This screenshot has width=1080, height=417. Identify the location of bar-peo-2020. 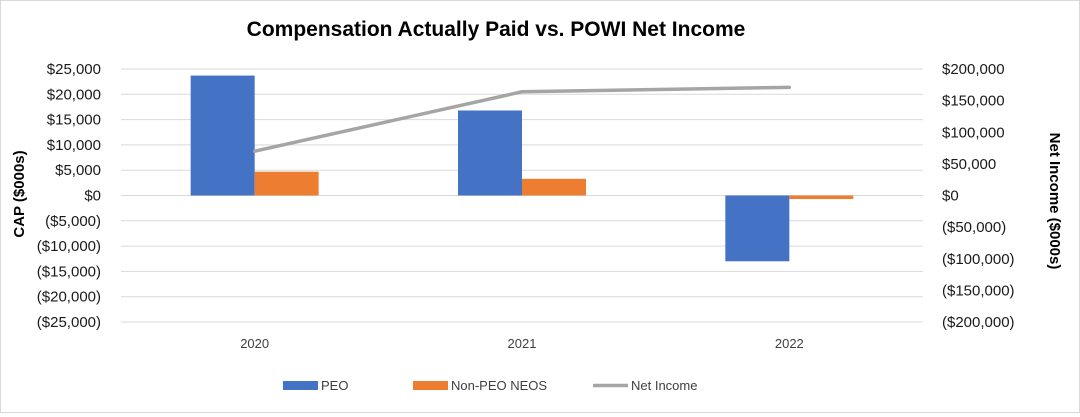
(222, 135).